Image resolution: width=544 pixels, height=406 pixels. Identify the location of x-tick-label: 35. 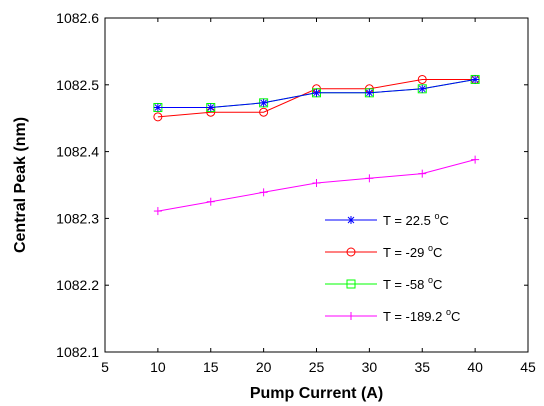
(422, 367).